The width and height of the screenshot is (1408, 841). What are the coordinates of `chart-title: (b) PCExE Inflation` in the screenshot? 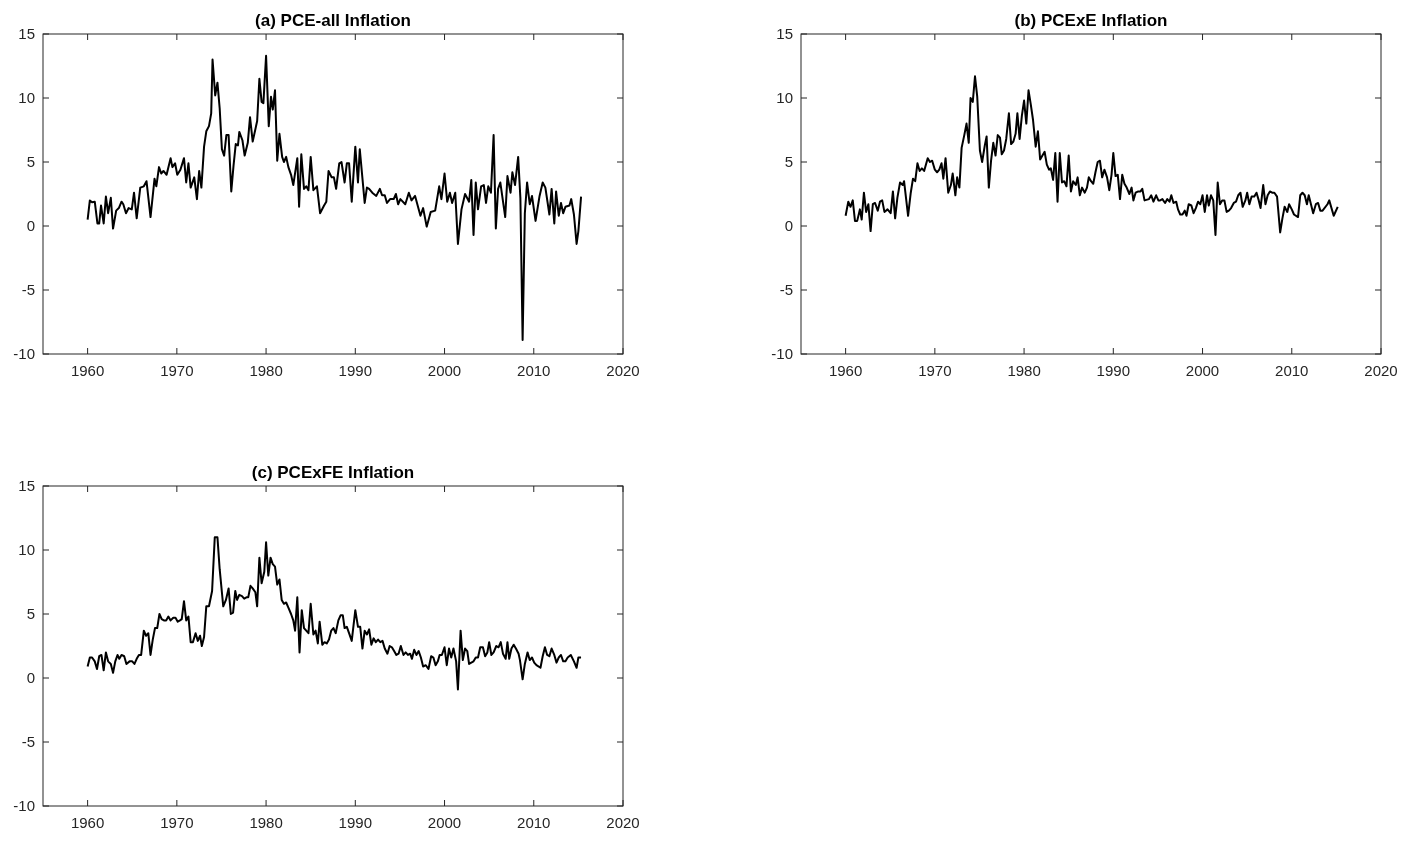 It's located at (1091, 20).